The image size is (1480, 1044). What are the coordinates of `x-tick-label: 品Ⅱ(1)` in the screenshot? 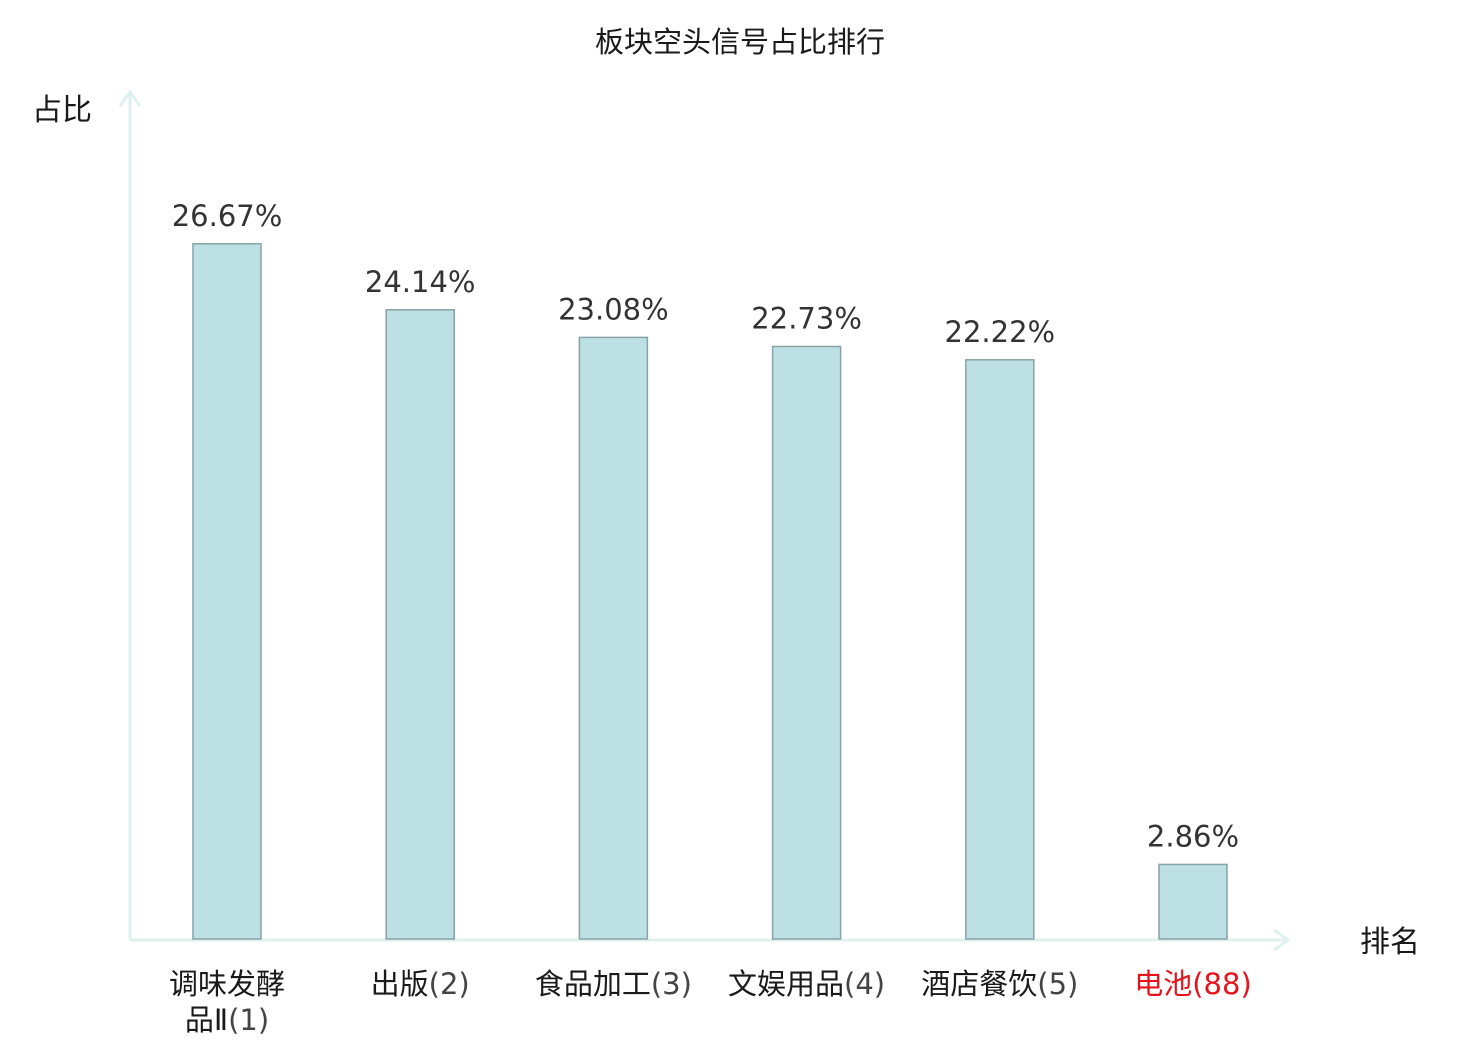 It's located at (227, 1020).